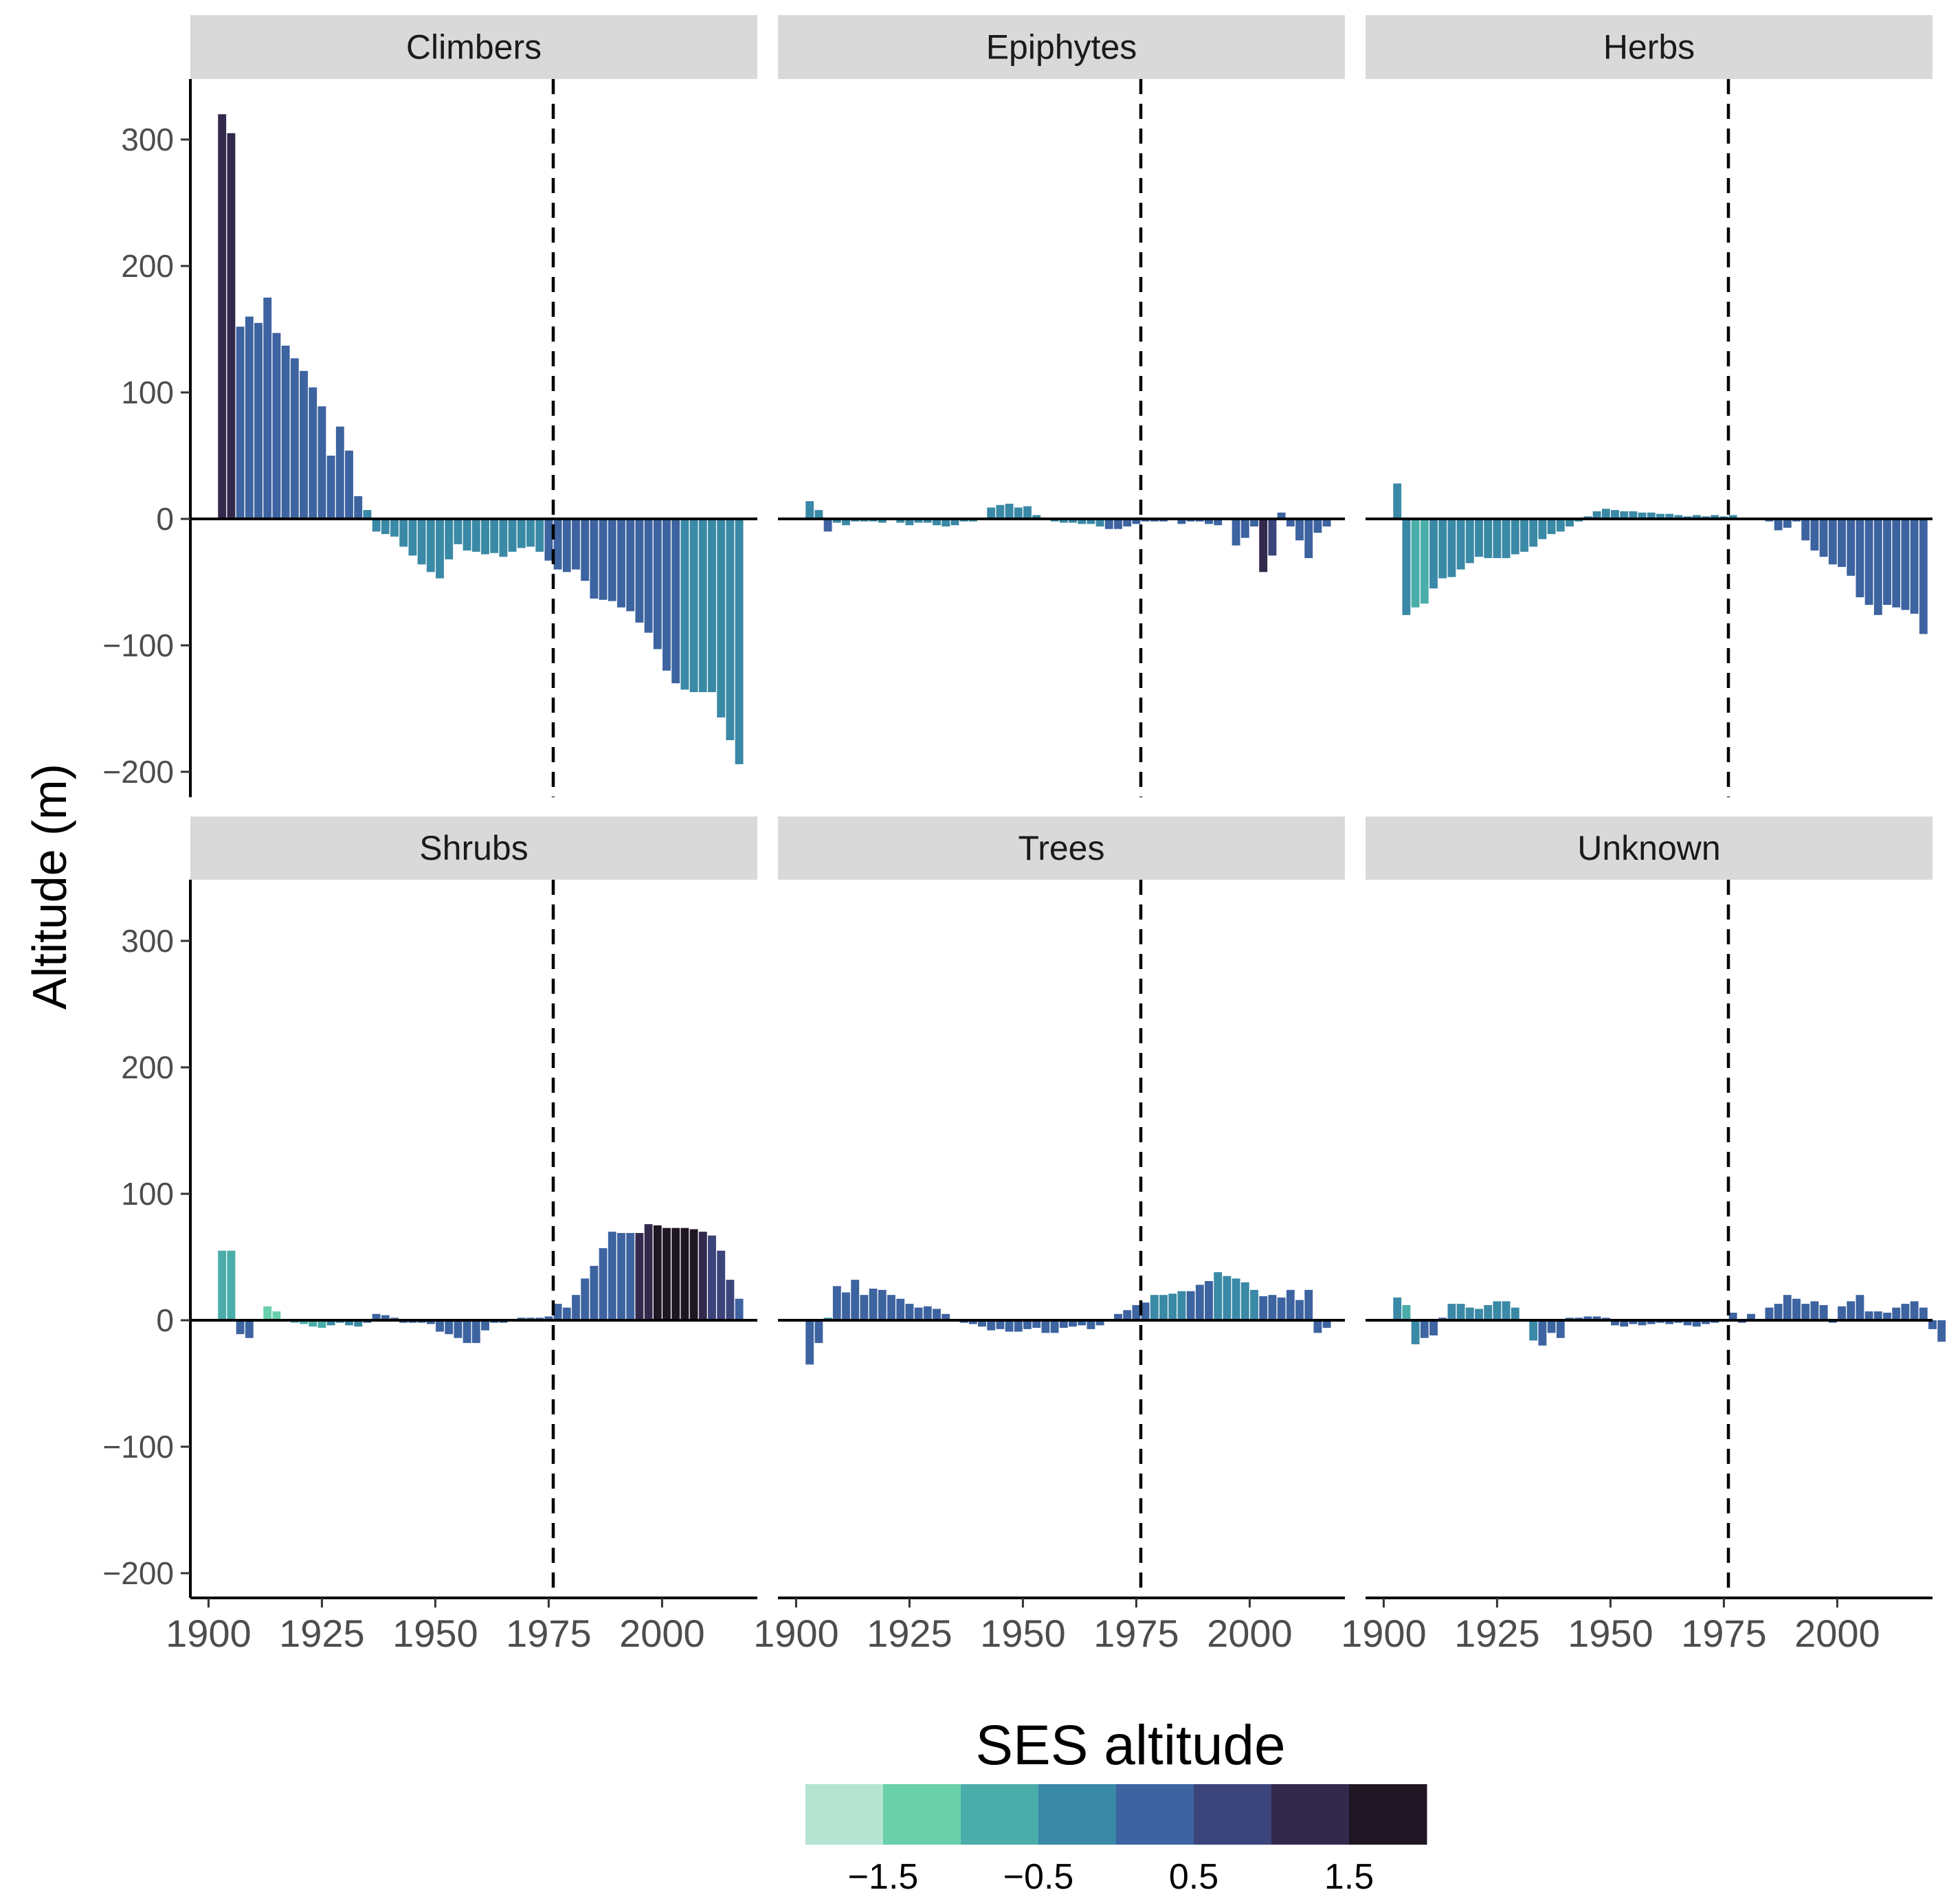  What do you see at coordinates (473, 848) in the screenshot?
I see `facet-label-shrubs: Shrubs` at bounding box center [473, 848].